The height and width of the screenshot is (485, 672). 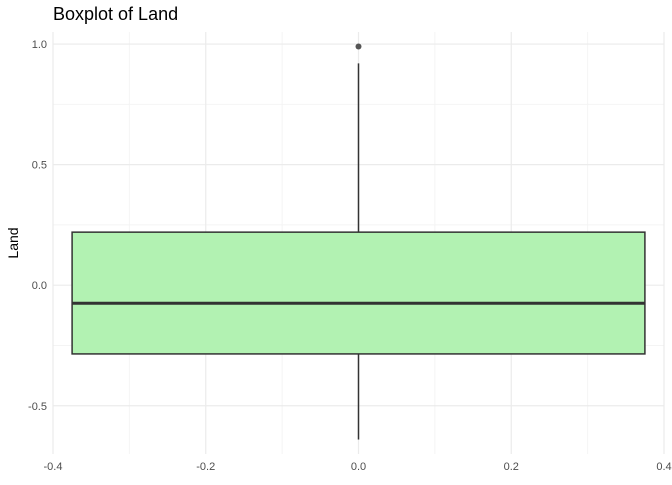 I want to click on chart-title: Boxplot of Land, so click(x=116, y=14).